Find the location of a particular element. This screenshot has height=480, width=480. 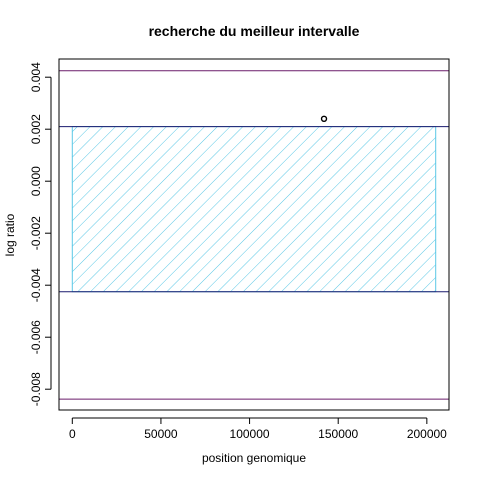

y-tick-label: 0.000 is located at coordinates (36, 181).